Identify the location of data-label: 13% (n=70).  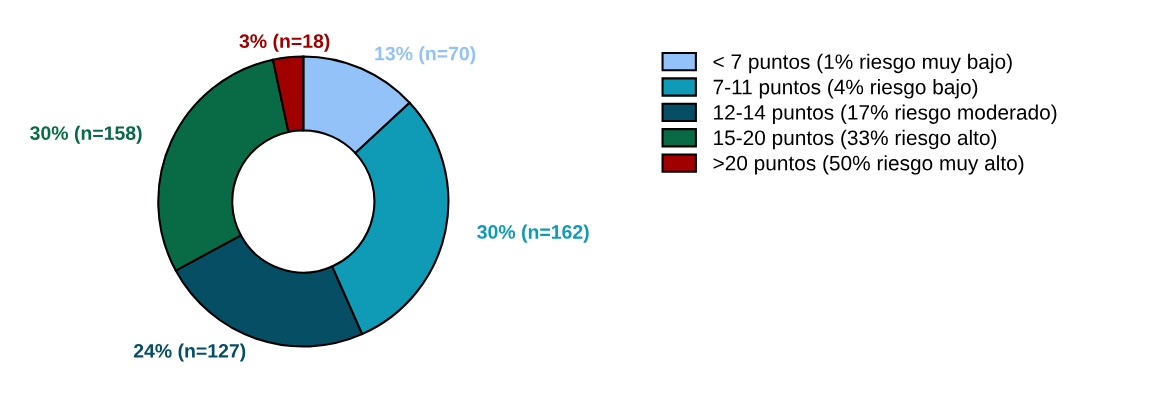
(425, 55).